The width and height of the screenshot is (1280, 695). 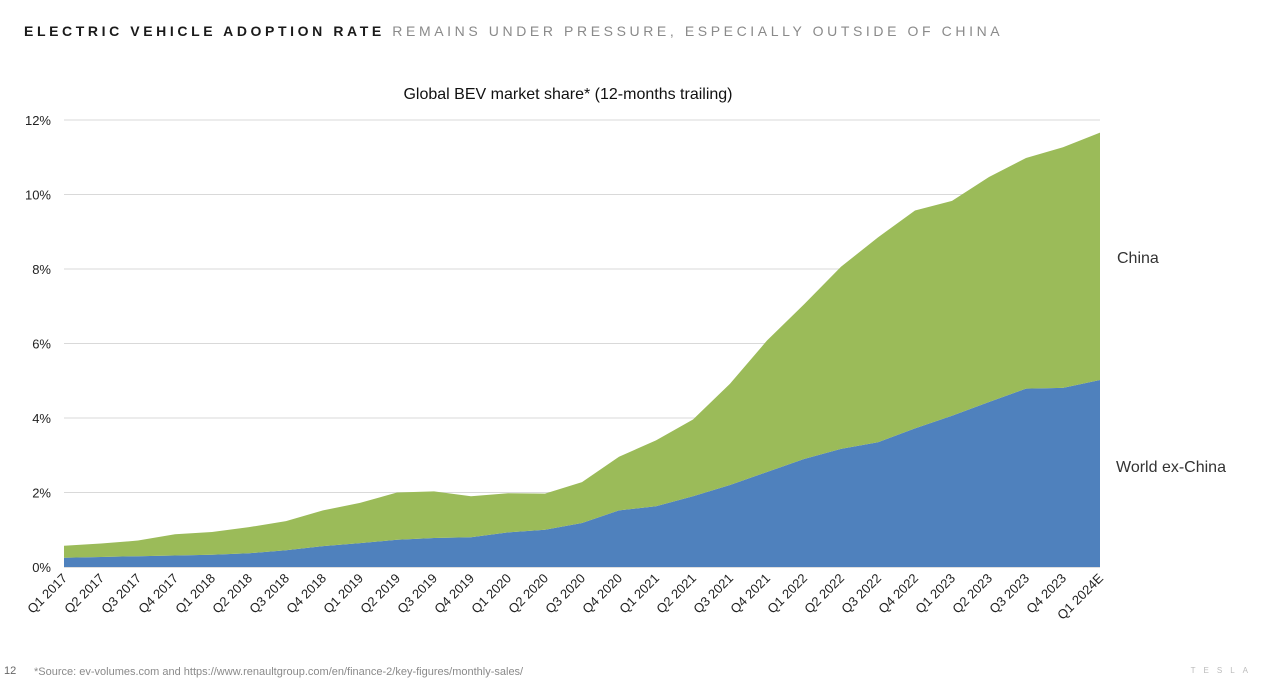 What do you see at coordinates (898, 594) in the screenshot?
I see `x-tick-label: Q4 2022` at bounding box center [898, 594].